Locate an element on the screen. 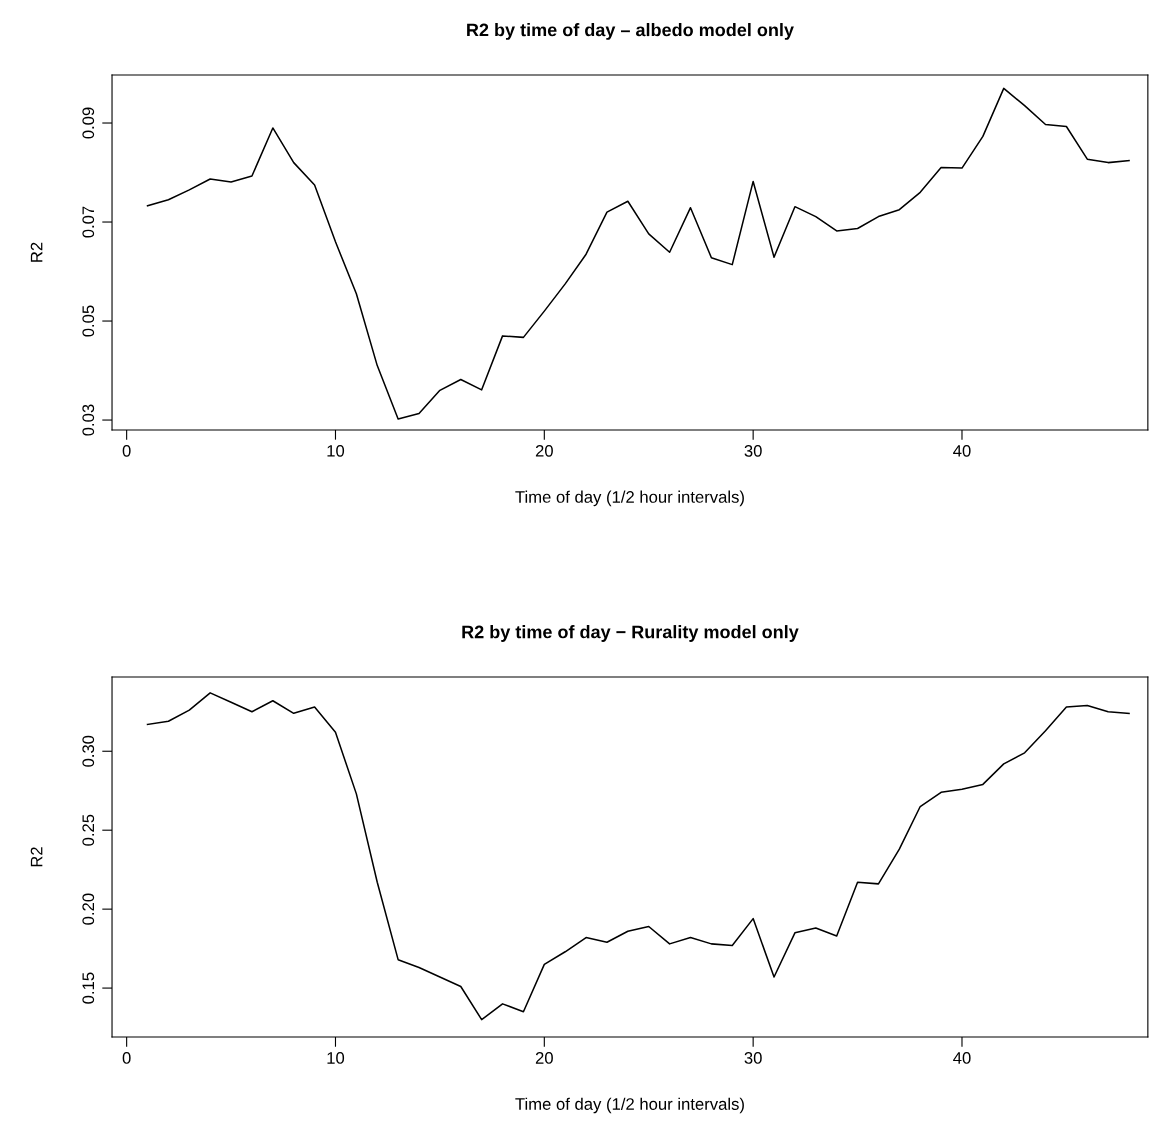 The height and width of the screenshot is (1145, 1149). y-tick-label: 0.30 is located at coordinates (88, 751).